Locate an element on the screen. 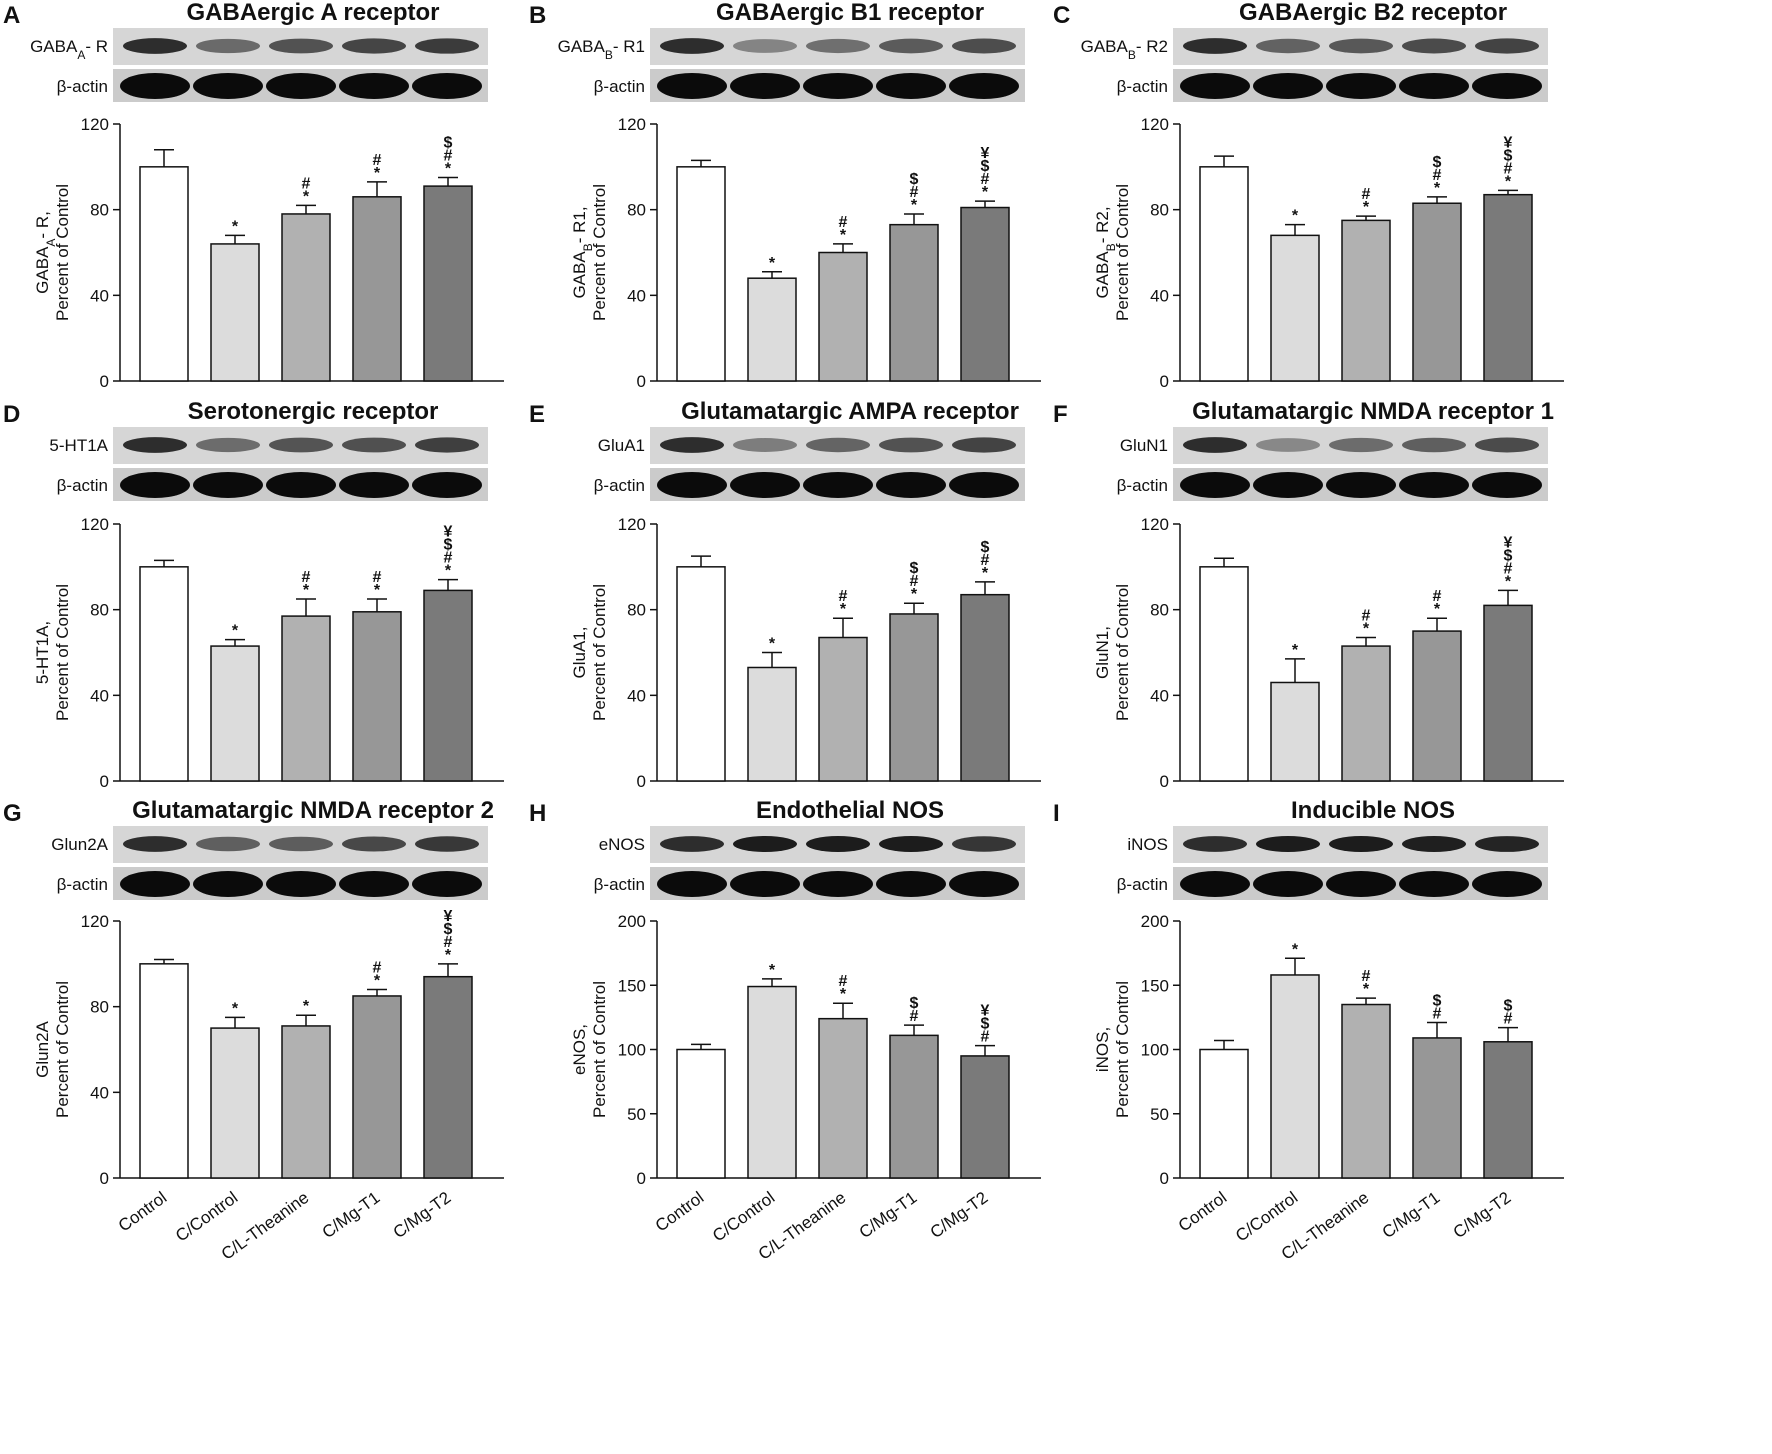 The image size is (1772, 1454). blot-label: GluA1 is located at coordinates (621, 445).